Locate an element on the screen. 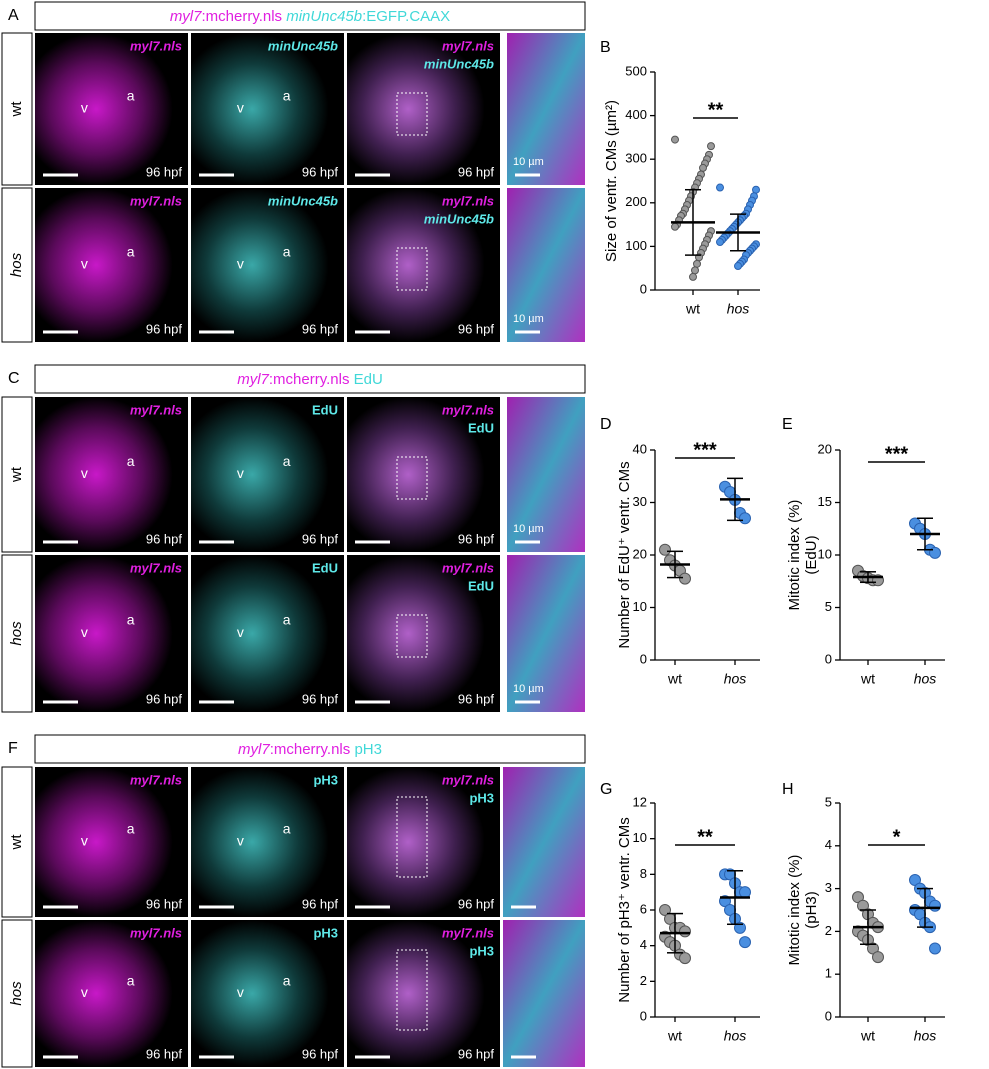 The height and width of the screenshot is (1069, 989). panel-letter: D is located at coordinates (606, 424).